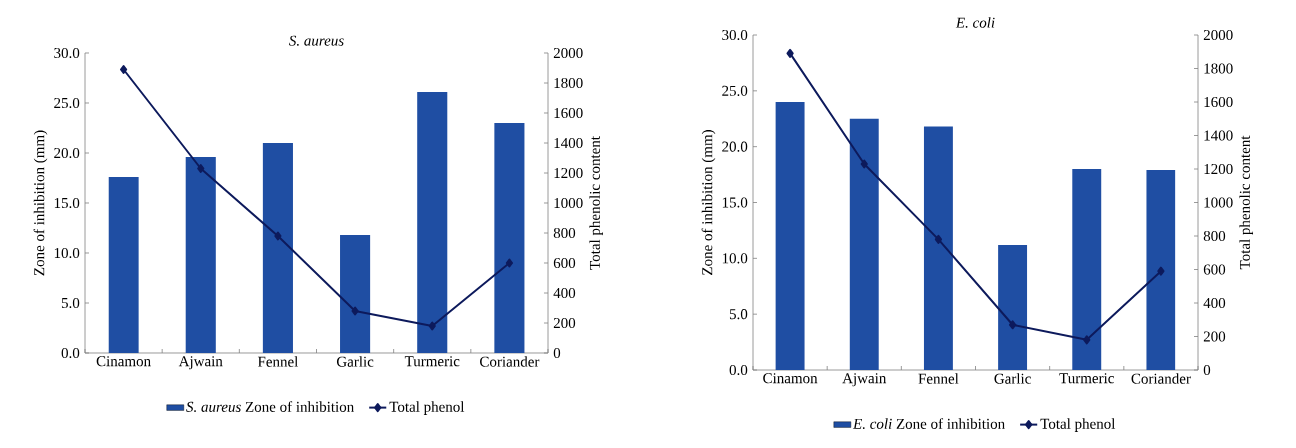  What do you see at coordinates (316, 40) in the screenshot?
I see `chart-title: S. aureus` at bounding box center [316, 40].